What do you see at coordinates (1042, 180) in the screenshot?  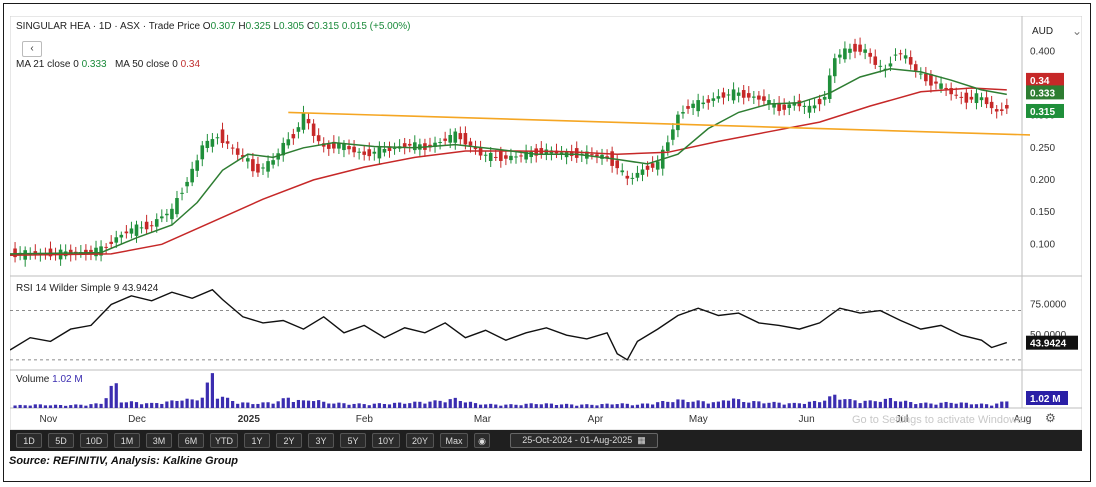 I see `price-tick-label: 0.200` at bounding box center [1042, 180].